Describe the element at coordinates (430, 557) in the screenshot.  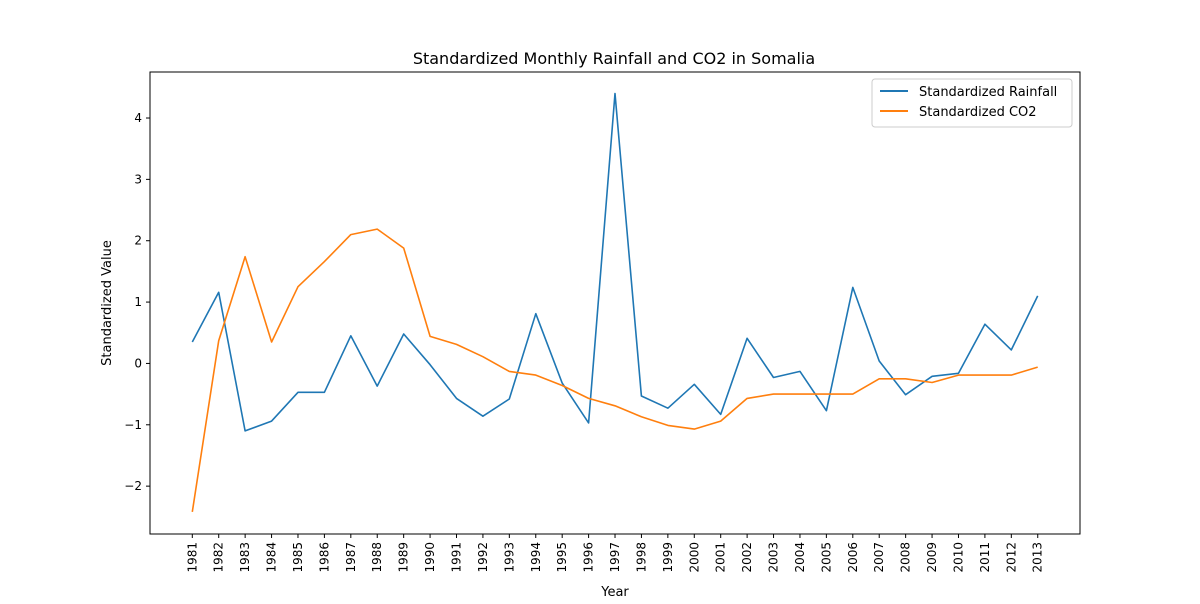
I see `x-tick-label: 1990` at that location.